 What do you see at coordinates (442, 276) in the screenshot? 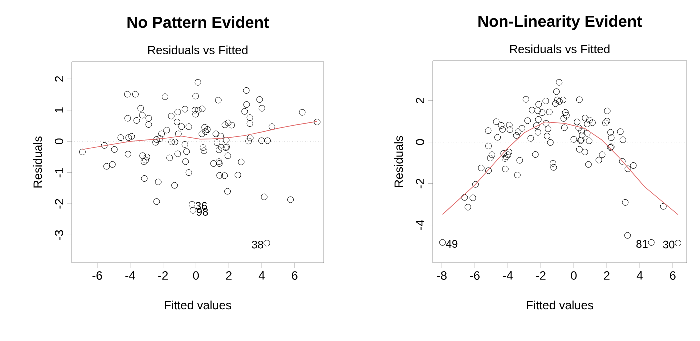
I see `x-tick-label: -8` at bounding box center [442, 276].